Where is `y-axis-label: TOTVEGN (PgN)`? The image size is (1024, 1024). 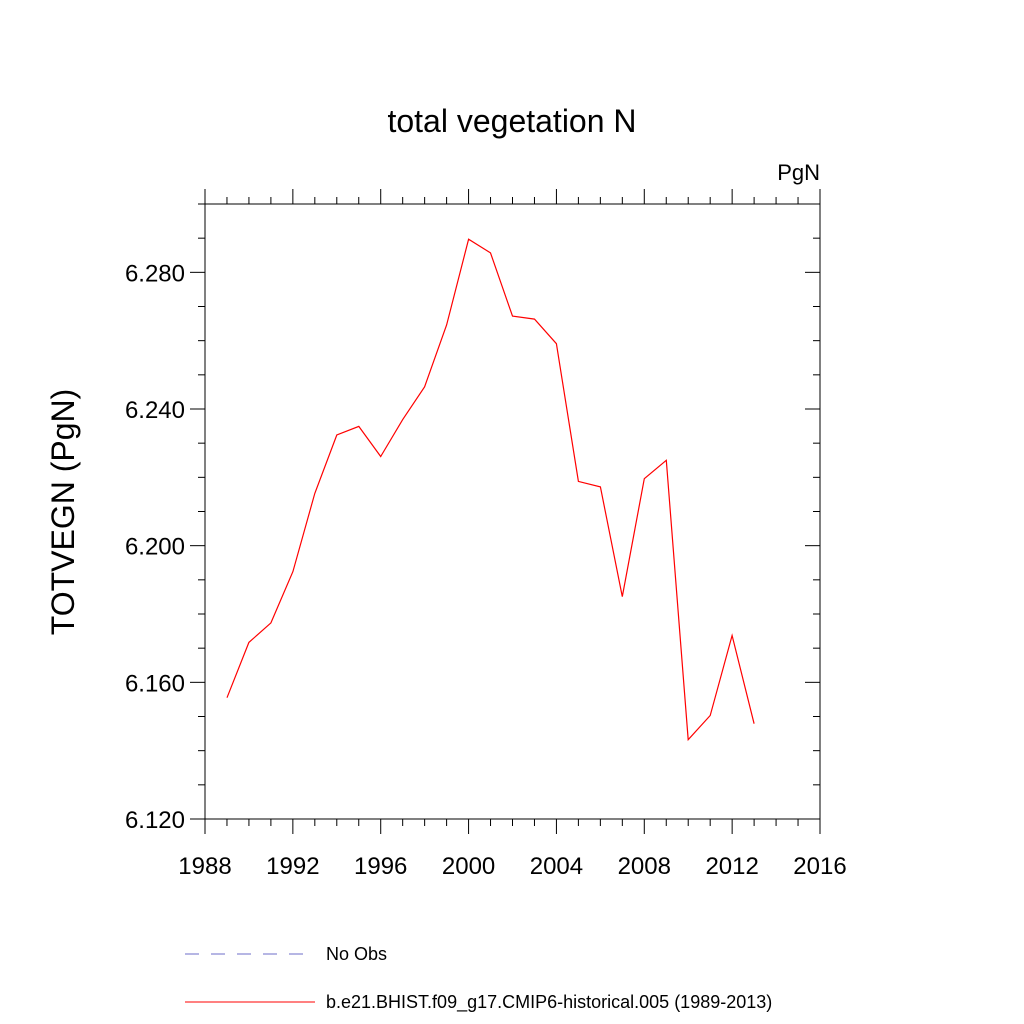 y-axis-label: TOTVEGN (PgN) is located at coordinates (63, 512).